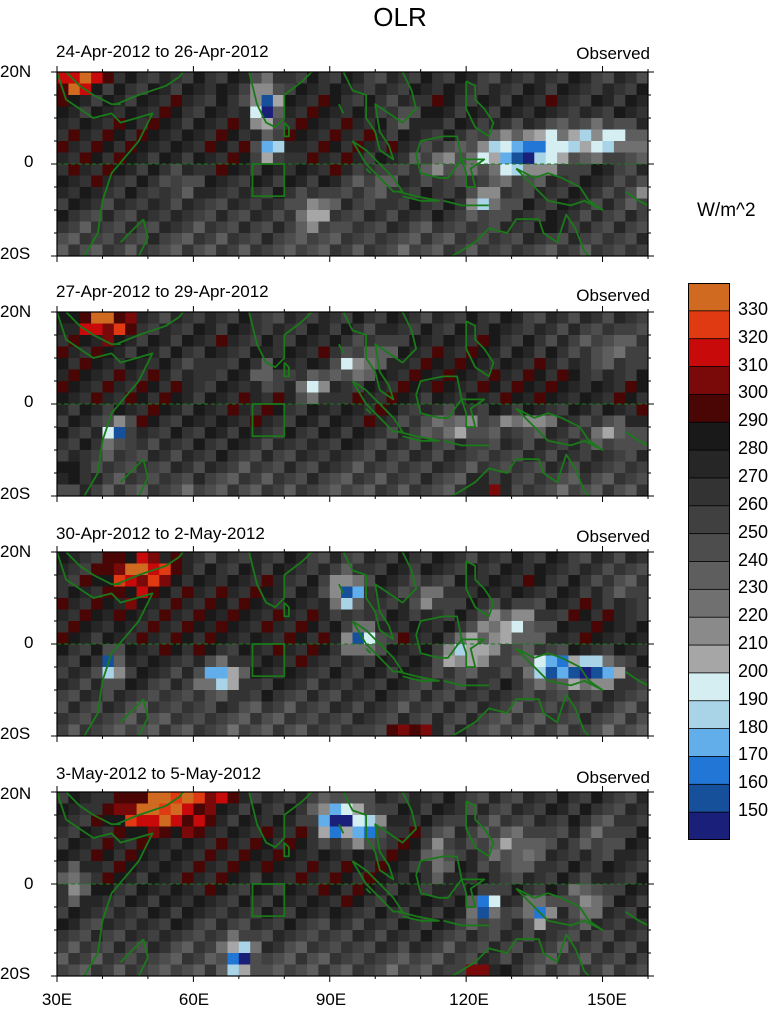 Image resolution: width=781 pixels, height=1012 pixels. Describe the element at coordinates (268, 180) in the screenshot. I see `region-box` at that location.